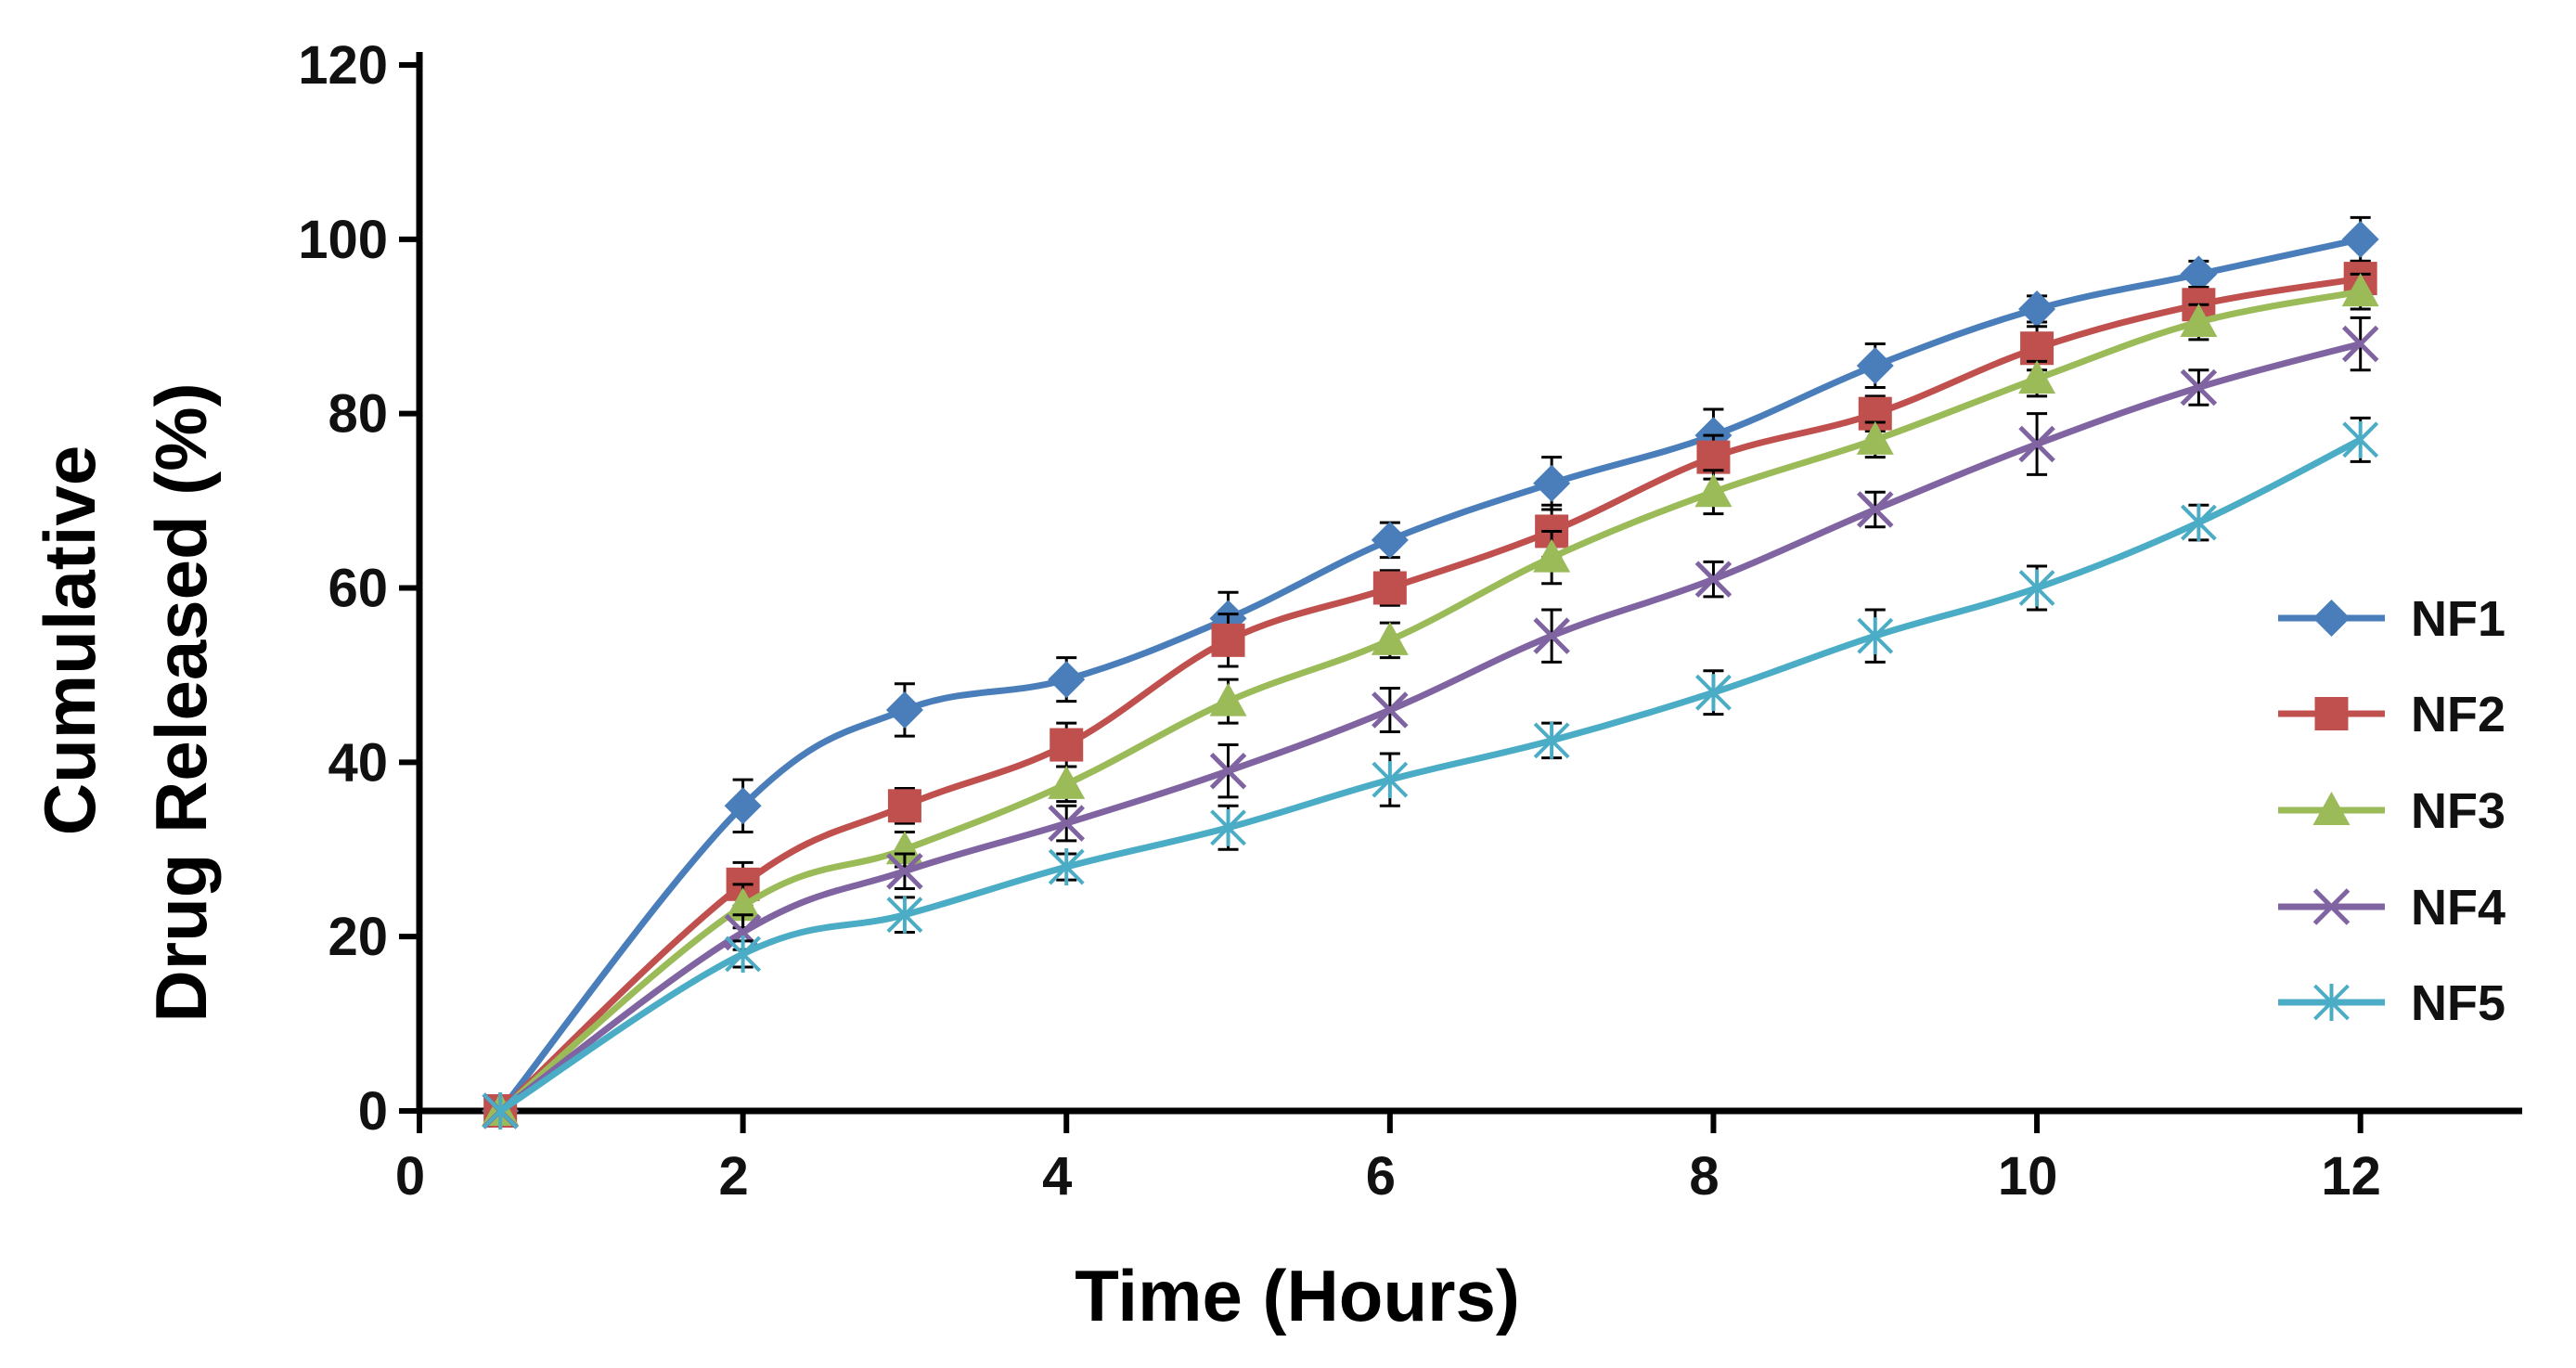 The image size is (2576, 1368). I want to click on y-tick-label: 60, so click(358, 589).